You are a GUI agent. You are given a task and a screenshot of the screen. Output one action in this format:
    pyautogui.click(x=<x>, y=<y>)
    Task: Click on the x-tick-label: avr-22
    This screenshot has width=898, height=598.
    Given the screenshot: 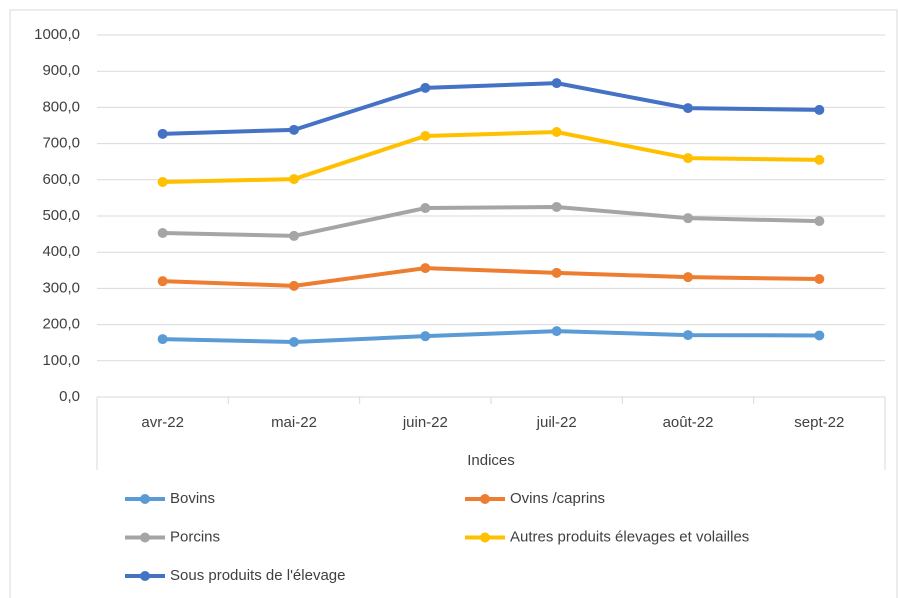 What is the action you would take?
    pyautogui.click(x=162, y=422)
    